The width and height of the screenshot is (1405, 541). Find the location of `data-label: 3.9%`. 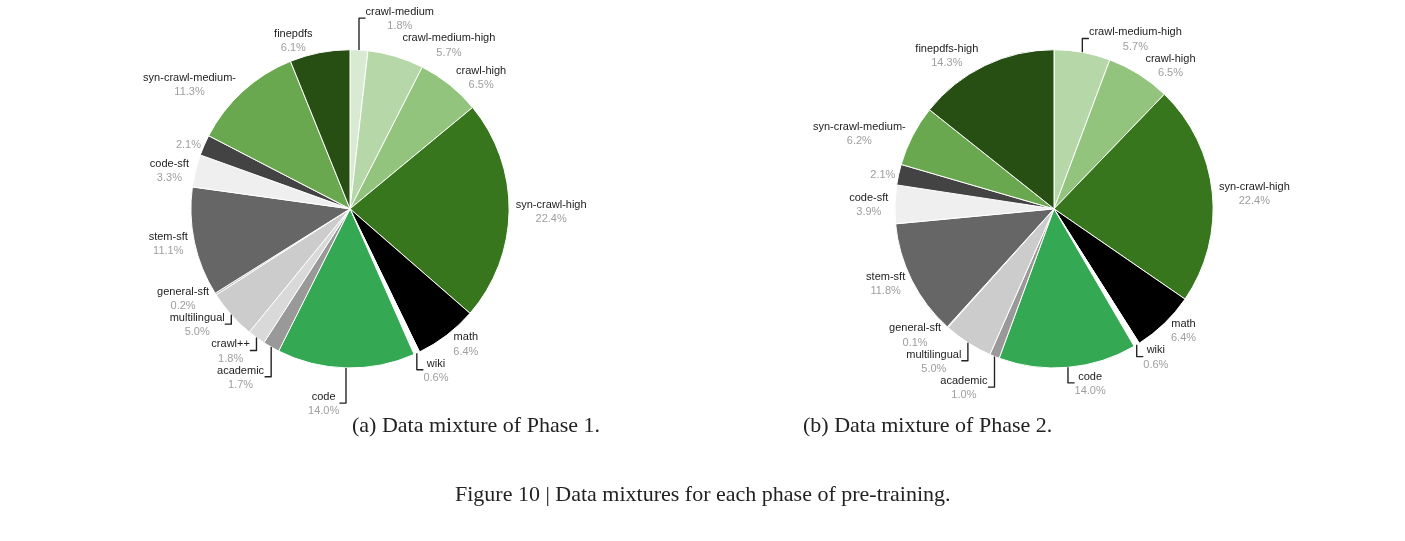

data-label: 3.9% is located at coordinates (869, 211).